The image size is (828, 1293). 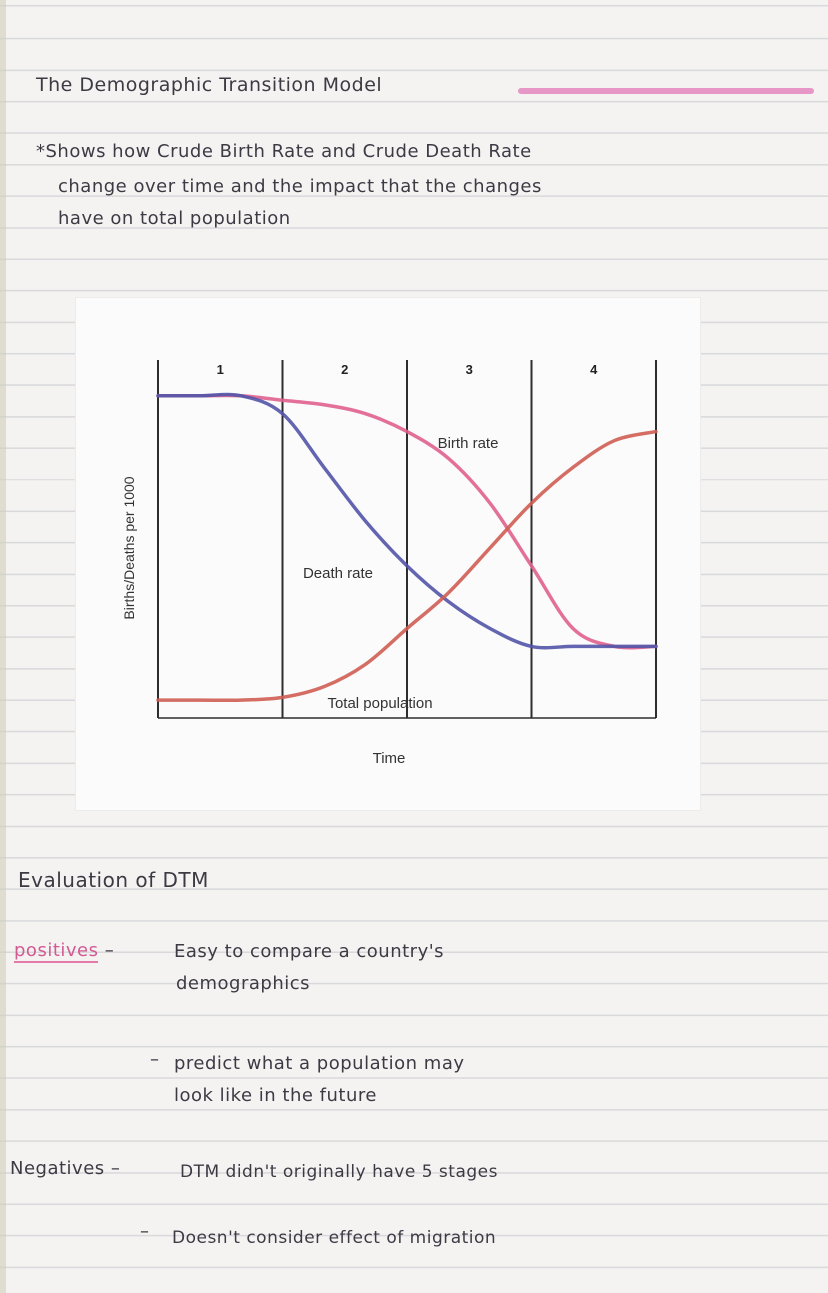 I want to click on negative-2: Doesn't consider effect of migration, so click(x=334, y=1238).